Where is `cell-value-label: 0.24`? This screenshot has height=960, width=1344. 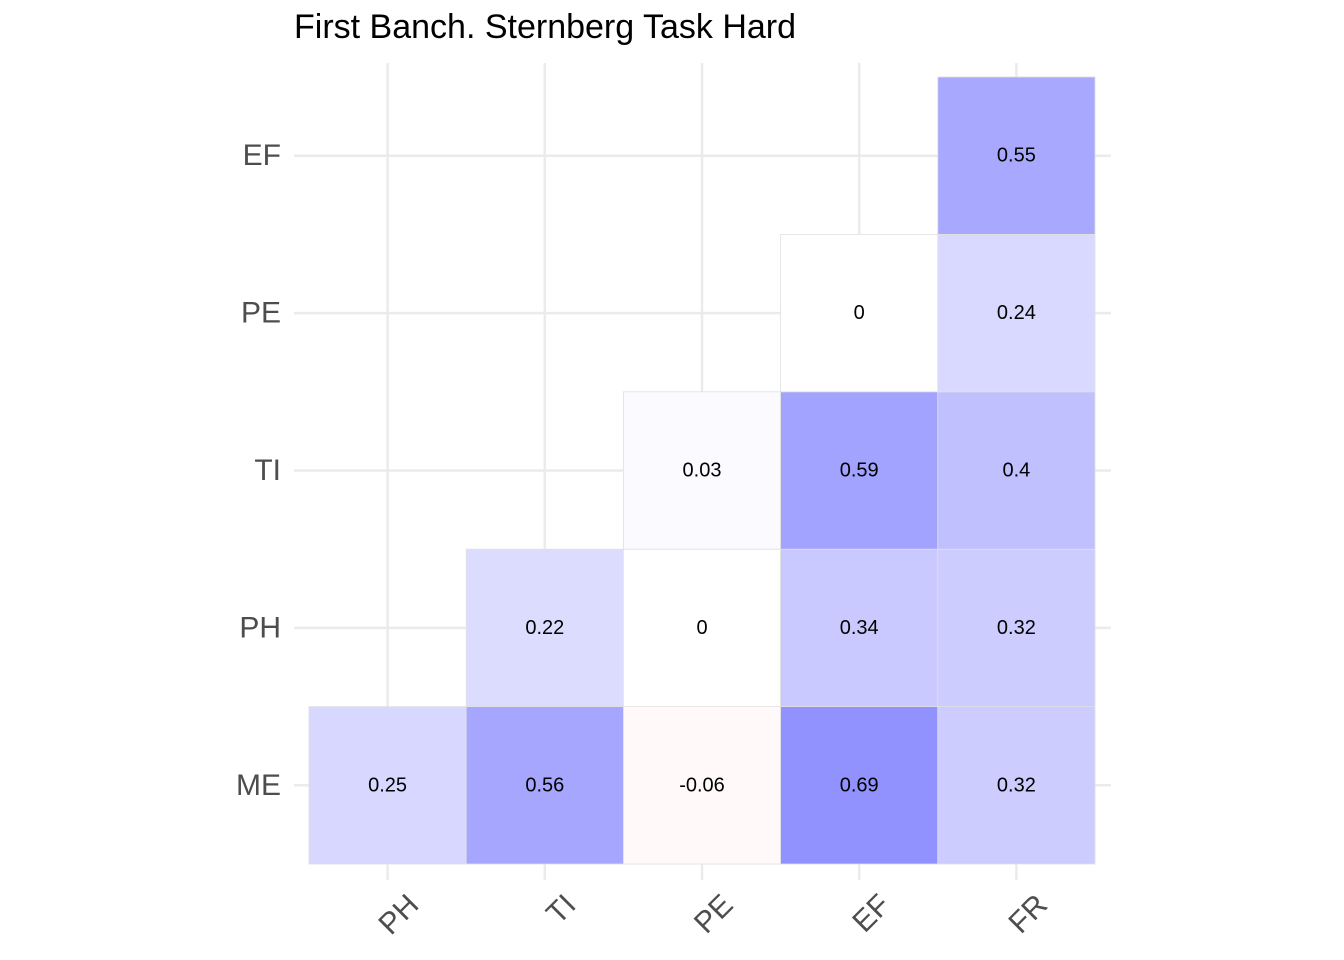
cell-value-label: 0.24 is located at coordinates (1016, 313).